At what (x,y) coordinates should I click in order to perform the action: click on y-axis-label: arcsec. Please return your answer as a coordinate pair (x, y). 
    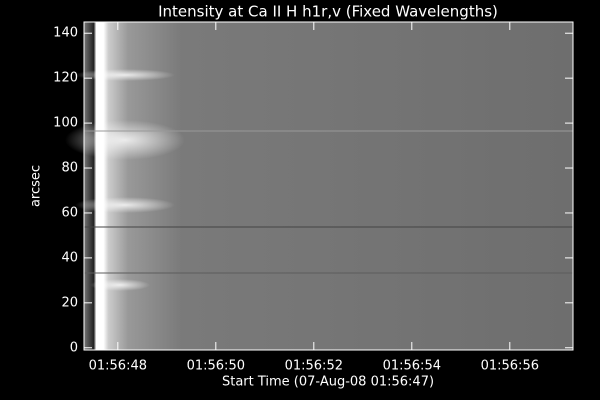
    Looking at the image, I should click on (36, 186).